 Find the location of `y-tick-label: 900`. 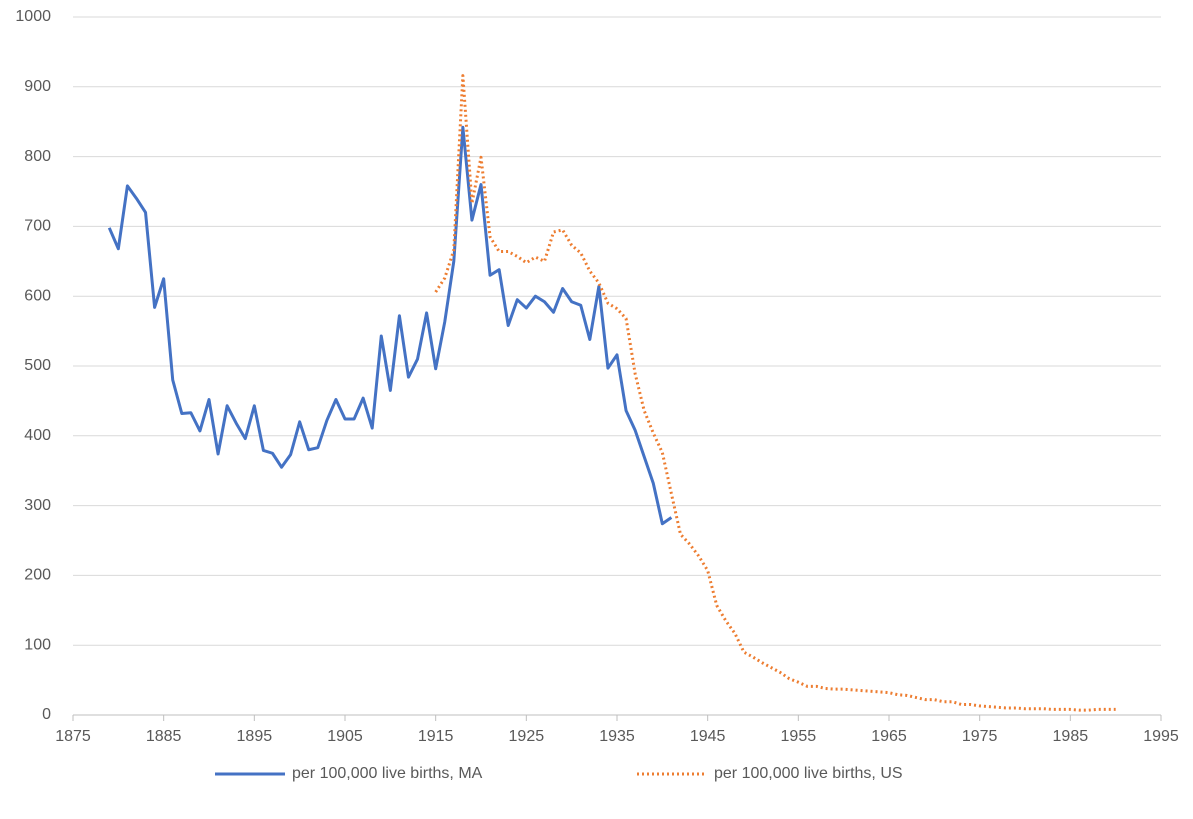

y-tick-label: 900 is located at coordinates (37, 86).